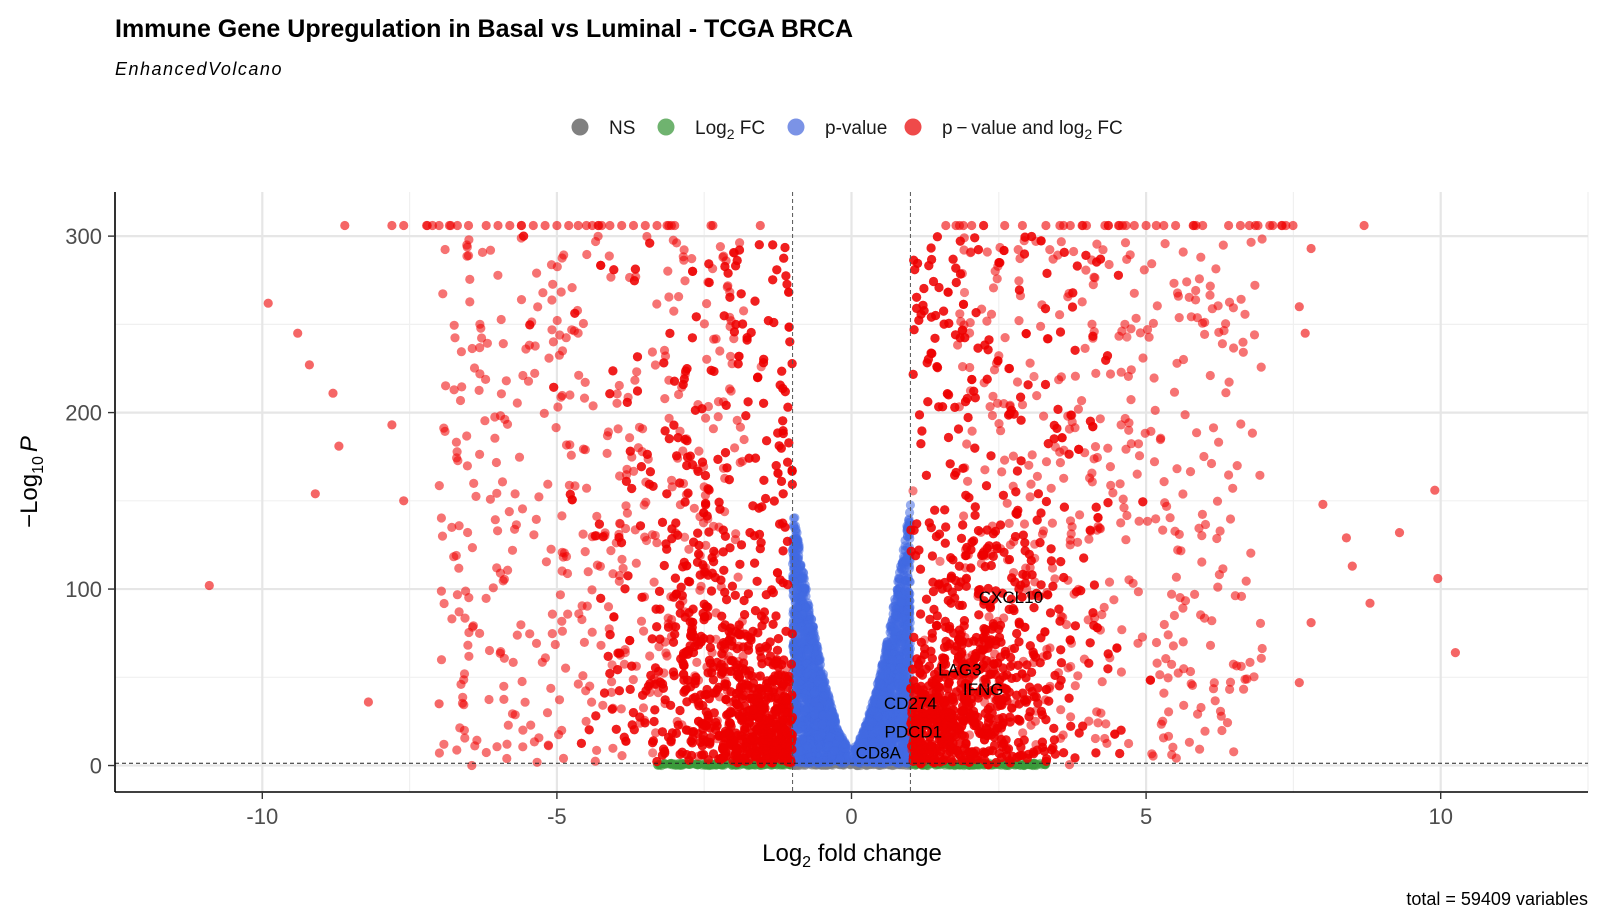  Describe the element at coordinates (603, 128) in the screenshot. I see `legend-item: NS` at that location.